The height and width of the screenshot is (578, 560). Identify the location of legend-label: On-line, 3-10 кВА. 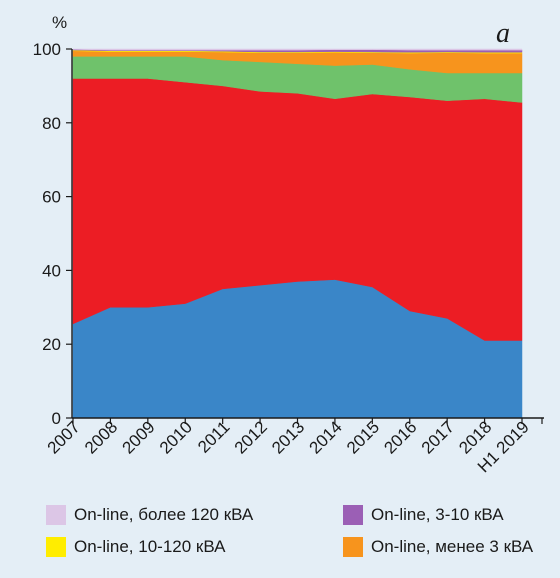
(437, 514).